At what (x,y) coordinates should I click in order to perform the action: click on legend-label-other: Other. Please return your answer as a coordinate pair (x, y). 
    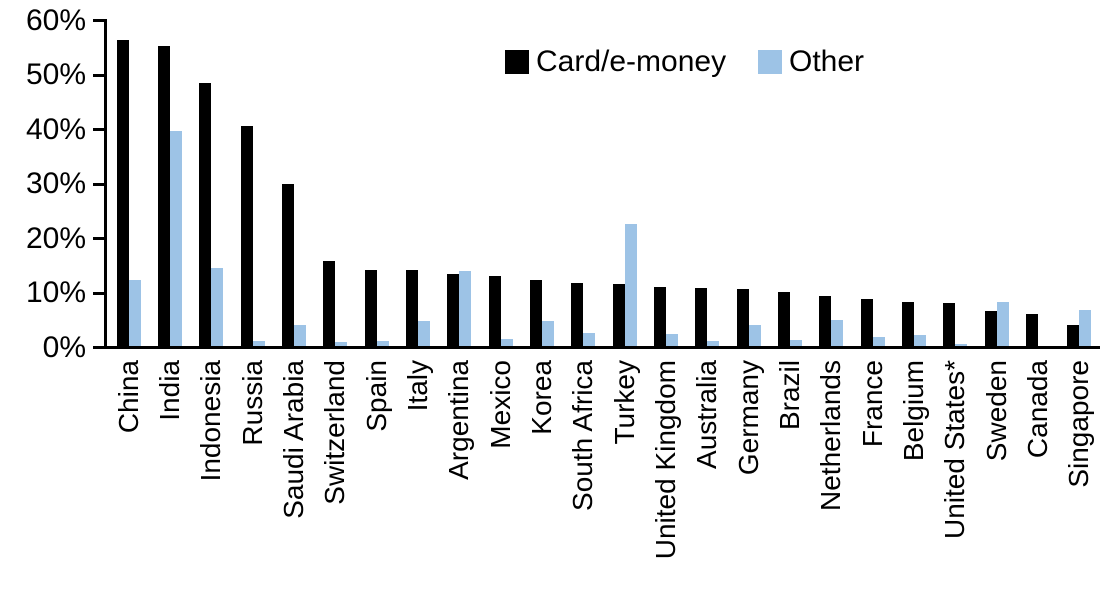
    Looking at the image, I should click on (827, 61).